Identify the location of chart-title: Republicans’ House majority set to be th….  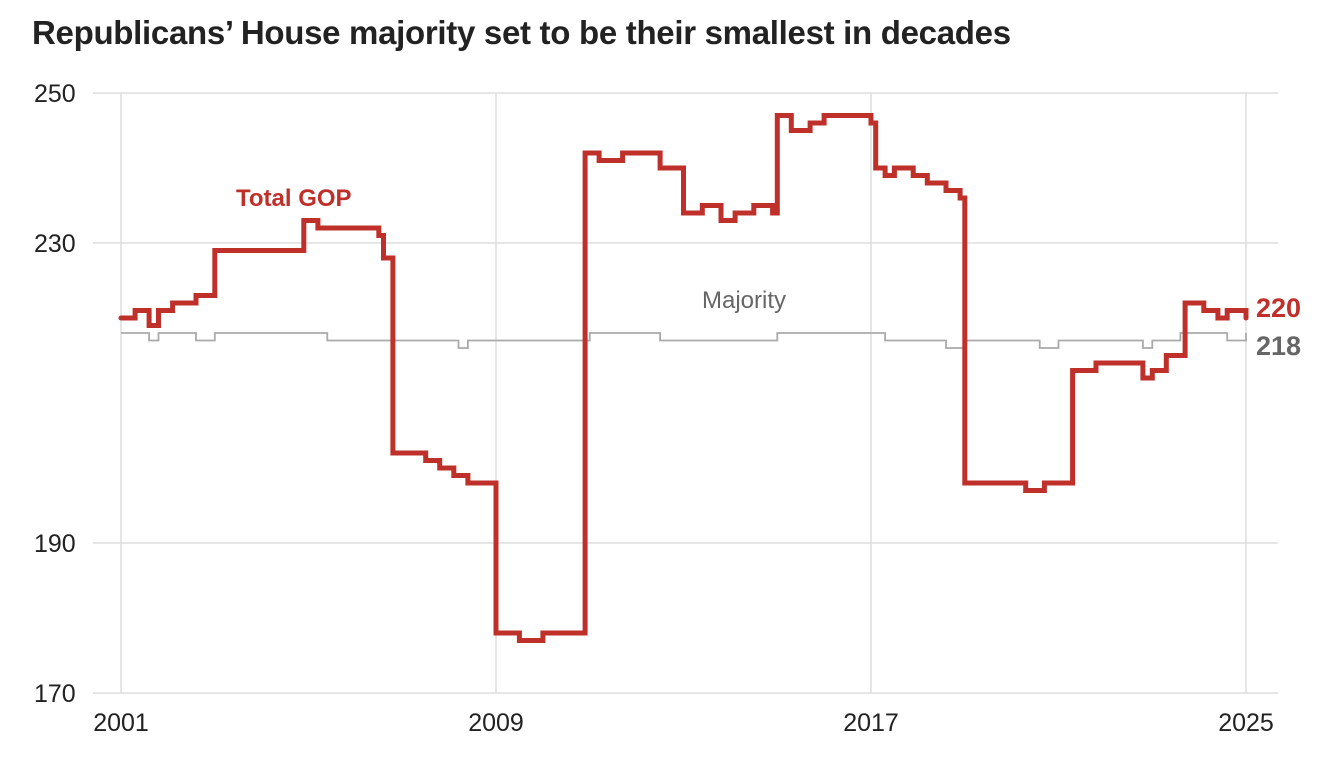
(521, 32).